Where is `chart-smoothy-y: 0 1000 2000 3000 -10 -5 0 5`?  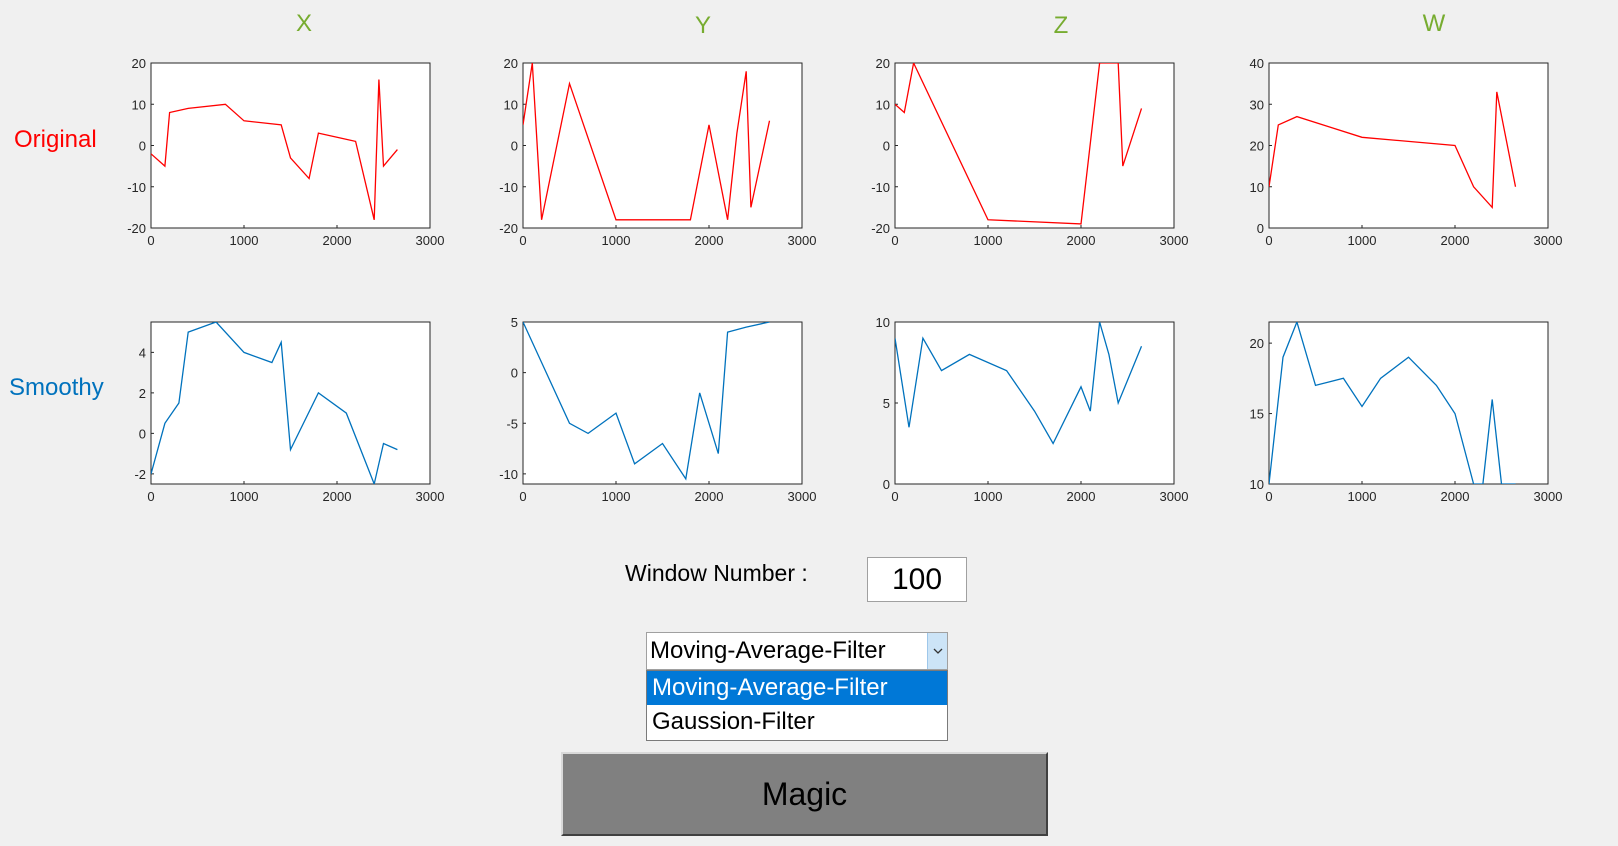 chart-smoothy-y: 0 1000 2000 3000 -10 -5 0 5 is located at coordinates (657, 409).